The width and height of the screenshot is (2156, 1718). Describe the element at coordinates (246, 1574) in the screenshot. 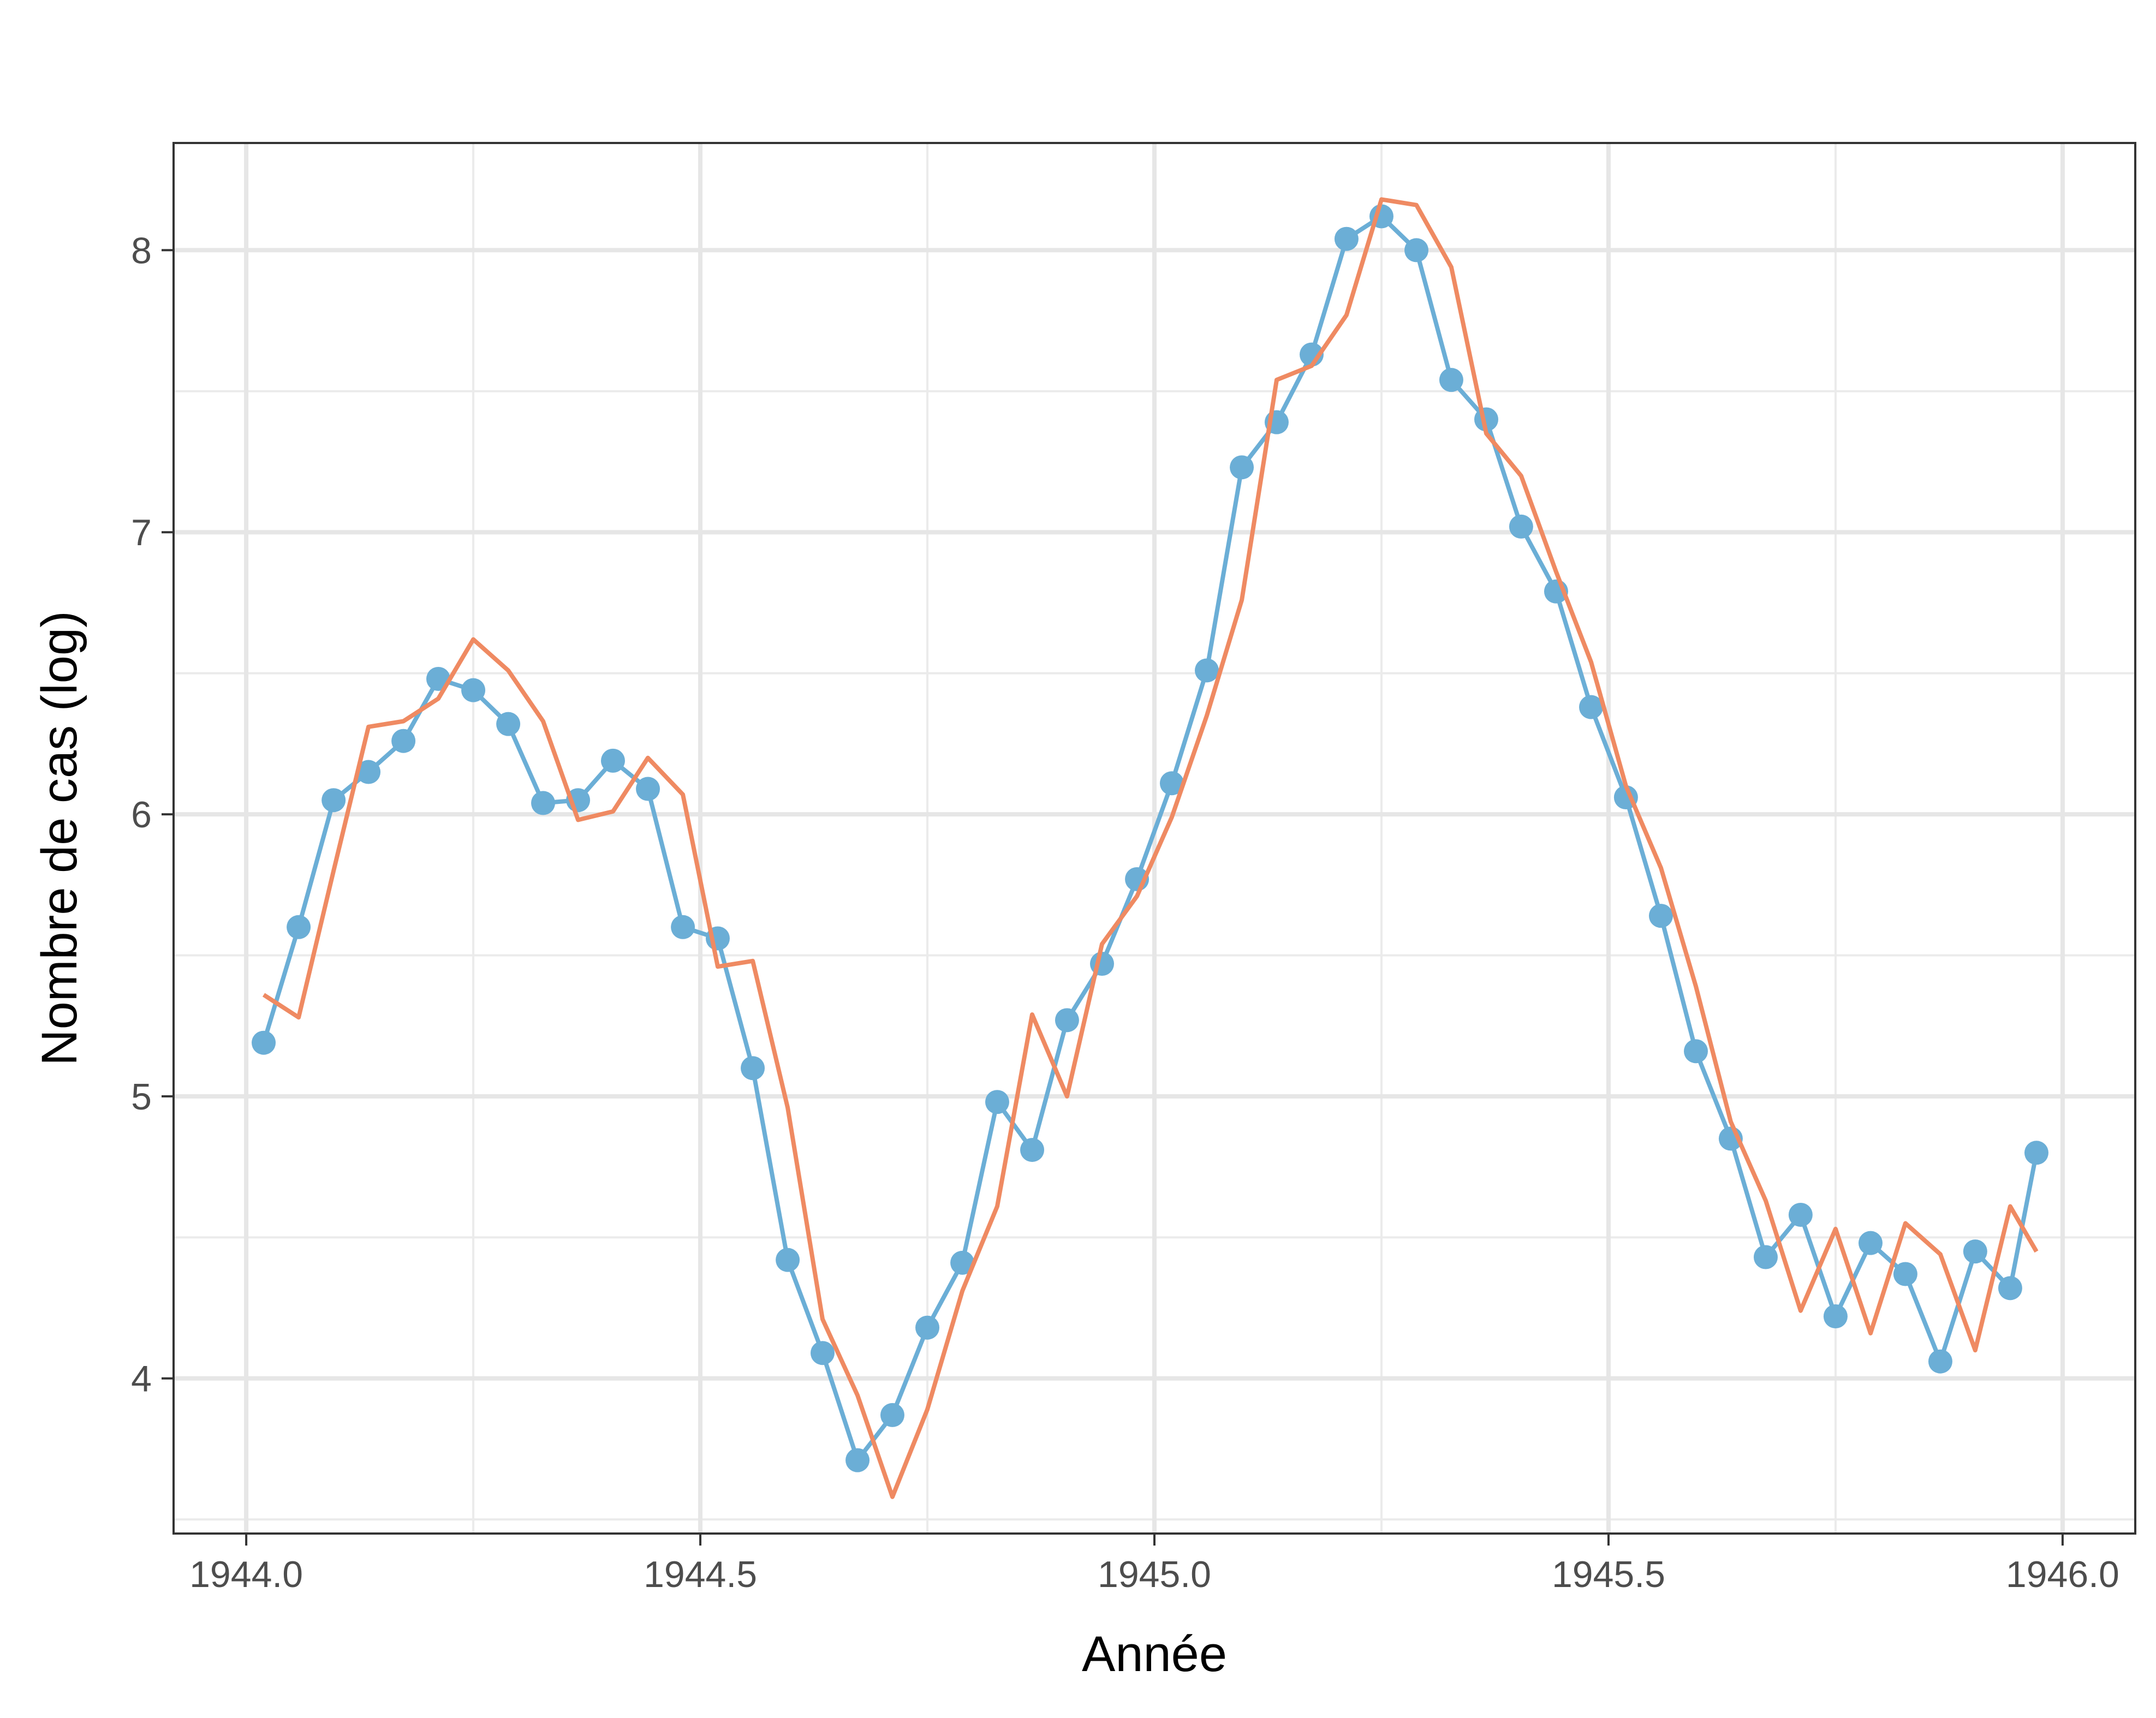

I see `x-tick-label: 1944.0` at that location.